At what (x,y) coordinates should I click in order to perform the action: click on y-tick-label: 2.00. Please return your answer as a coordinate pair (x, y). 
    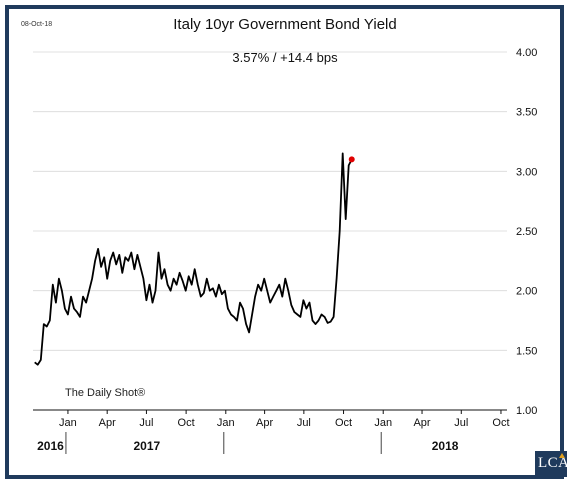
    Looking at the image, I should click on (526, 292).